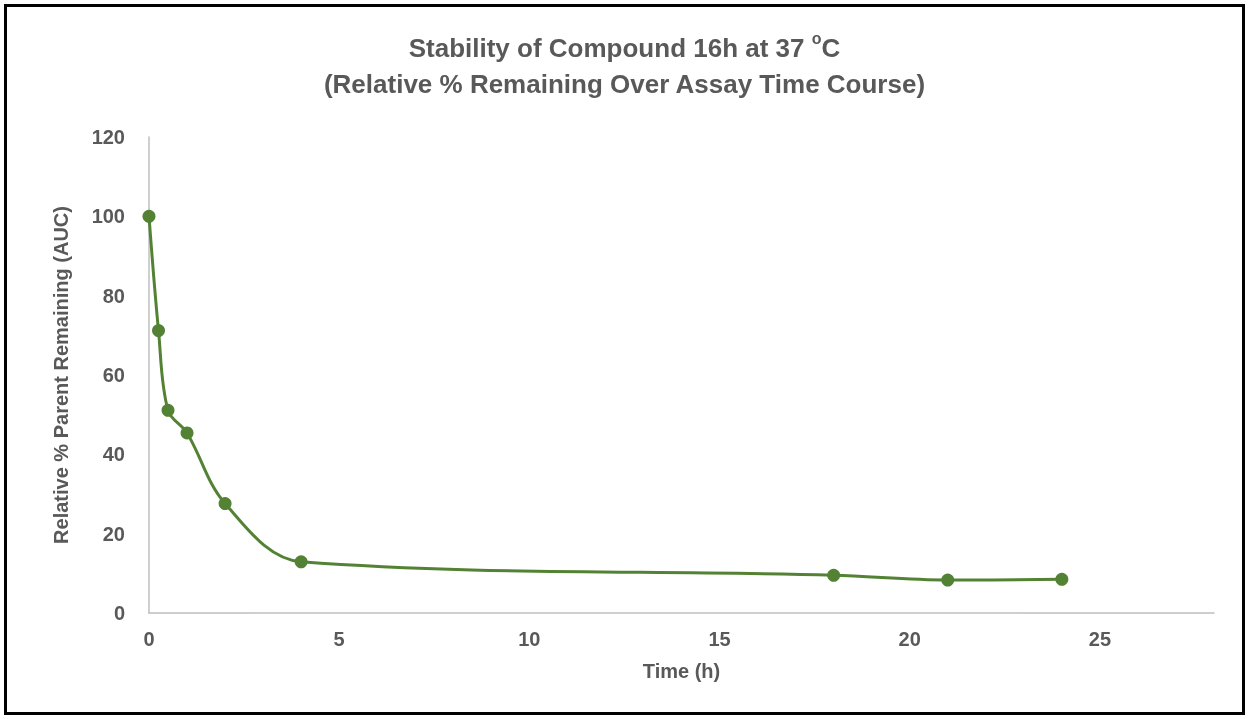 The image size is (1249, 719). I want to click on x-tick-label: 10, so click(529, 639).